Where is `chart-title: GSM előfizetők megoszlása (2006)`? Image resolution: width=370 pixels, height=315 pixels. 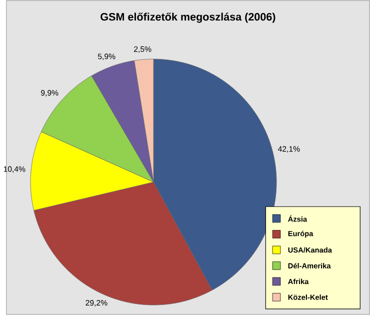
chart-title: GSM előfizetők megoszlása (2006) is located at coordinates (188, 17).